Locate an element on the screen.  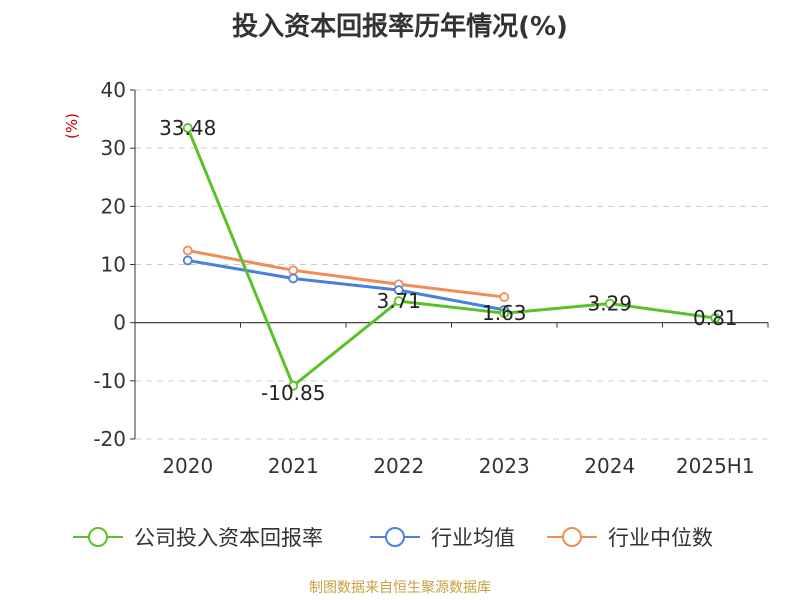
data-label: 1.63 is located at coordinates (504, 313).